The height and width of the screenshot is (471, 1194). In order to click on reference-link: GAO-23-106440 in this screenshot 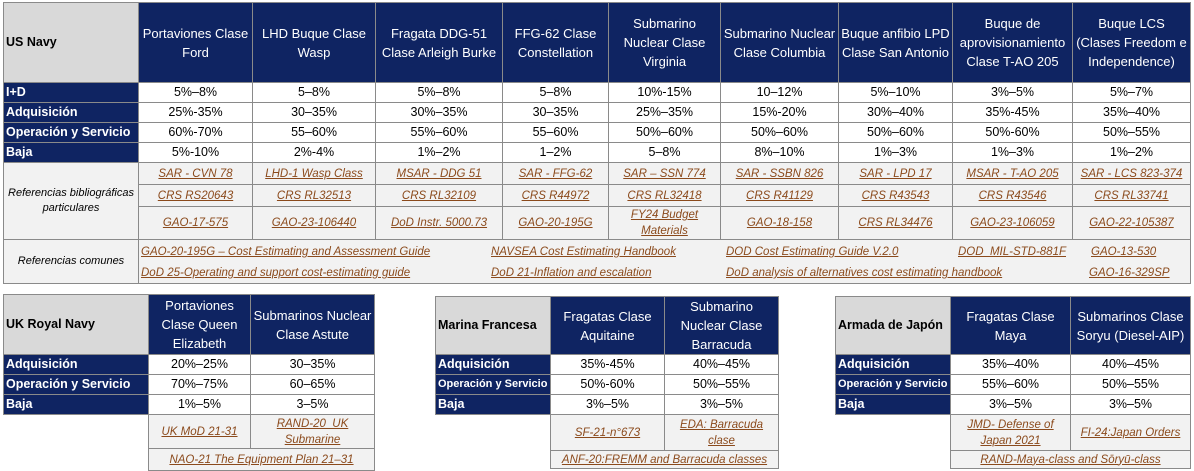, I will do `click(314, 223)`.